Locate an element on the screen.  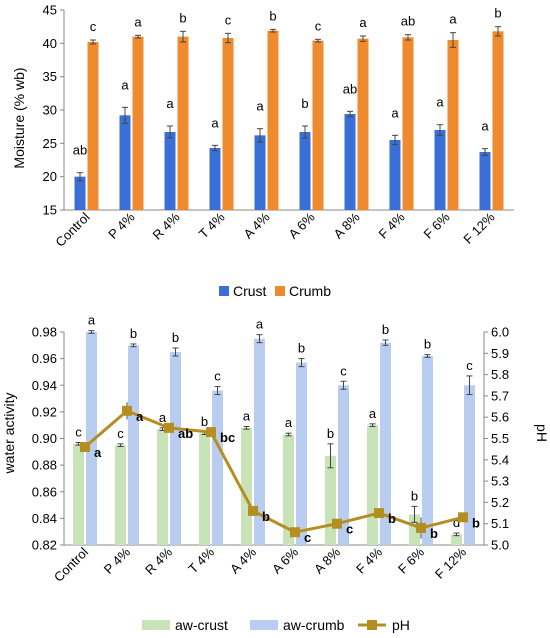
ph-y-tick-label: 5.1 is located at coordinates (500, 523).